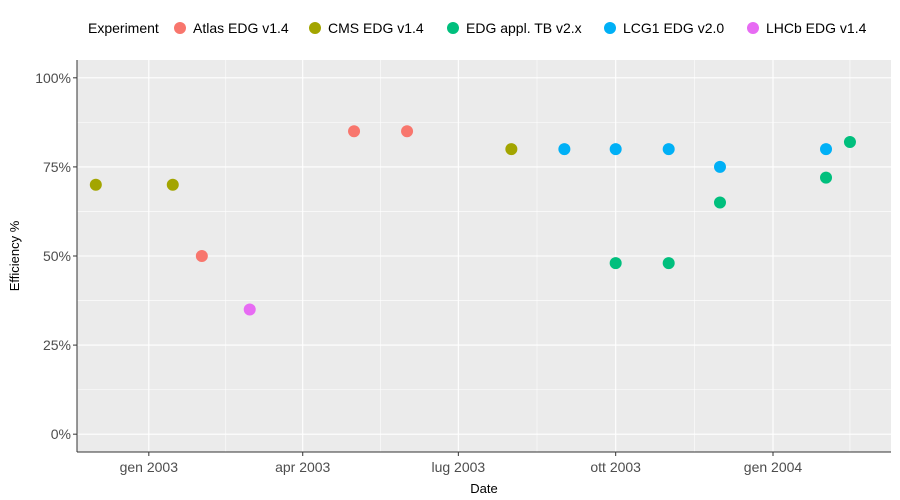 Image resolution: width=900 pixels, height=500 pixels. What do you see at coordinates (673, 28) in the screenshot?
I see `legend-label: LCG1 EDG v2.0` at bounding box center [673, 28].